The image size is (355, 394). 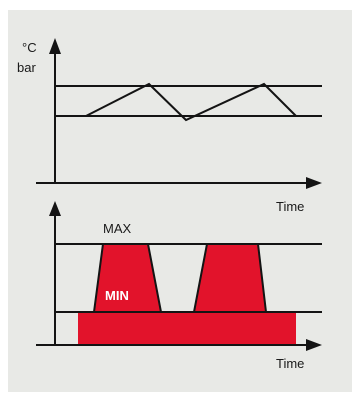 I want to click on y-unit-temperature: °C, so click(x=29, y=47).